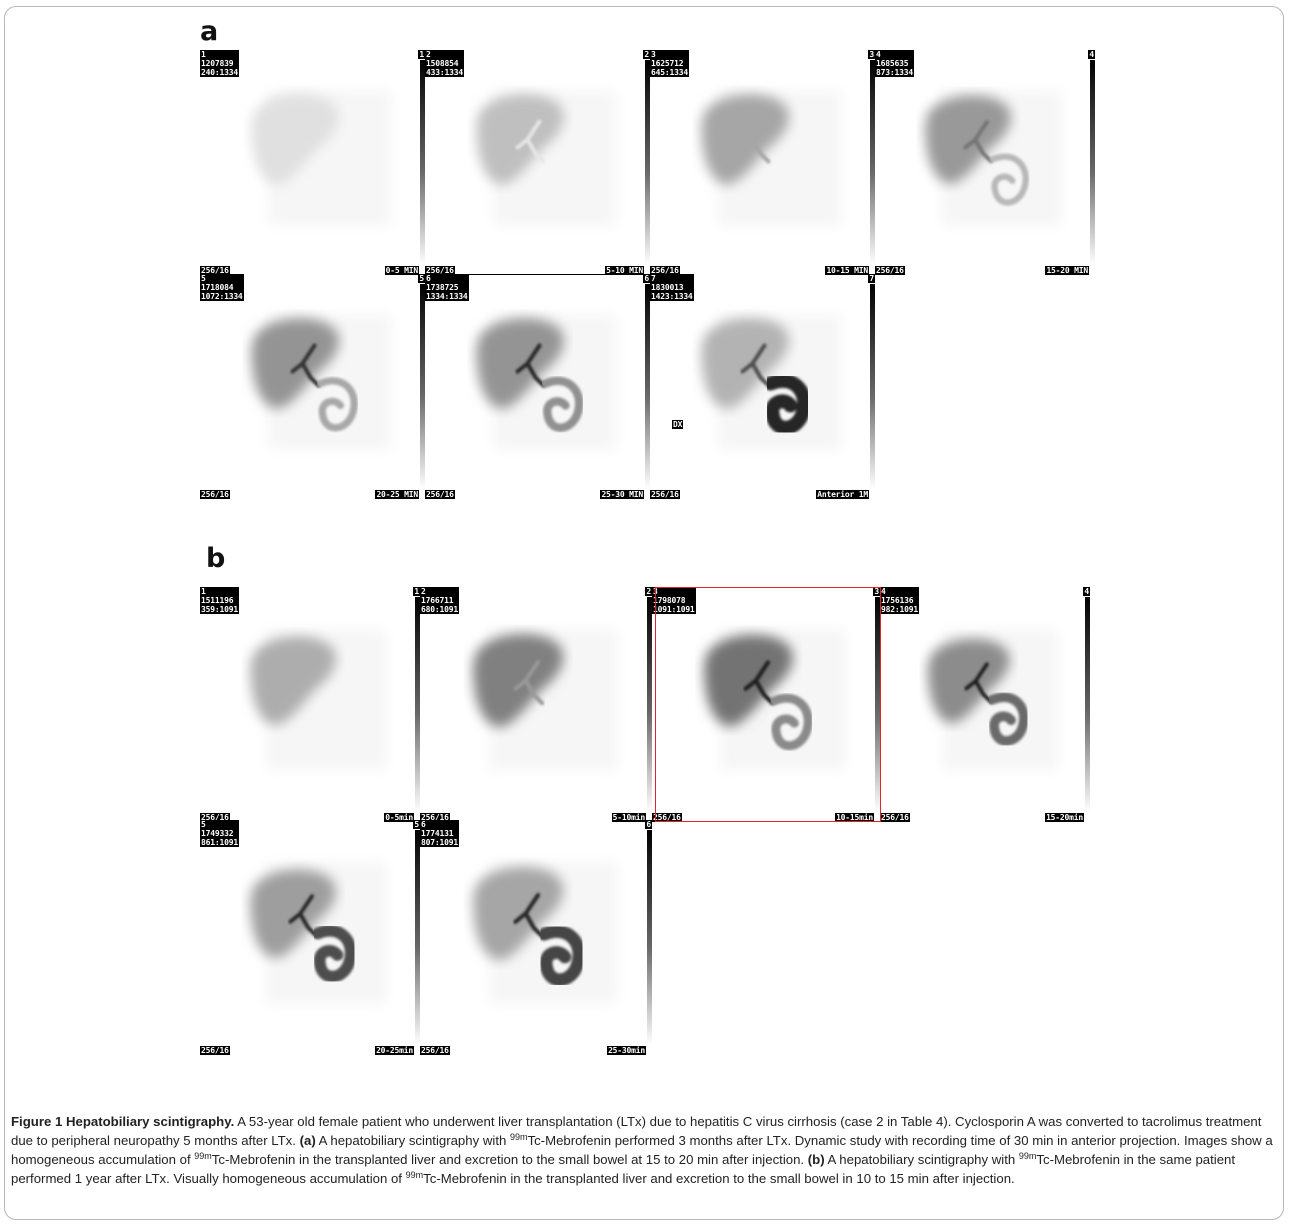  I want to click on panel-b-frame-6: 6 1774131 807:1091 256/16 25-30min 6, so click(536, 937).